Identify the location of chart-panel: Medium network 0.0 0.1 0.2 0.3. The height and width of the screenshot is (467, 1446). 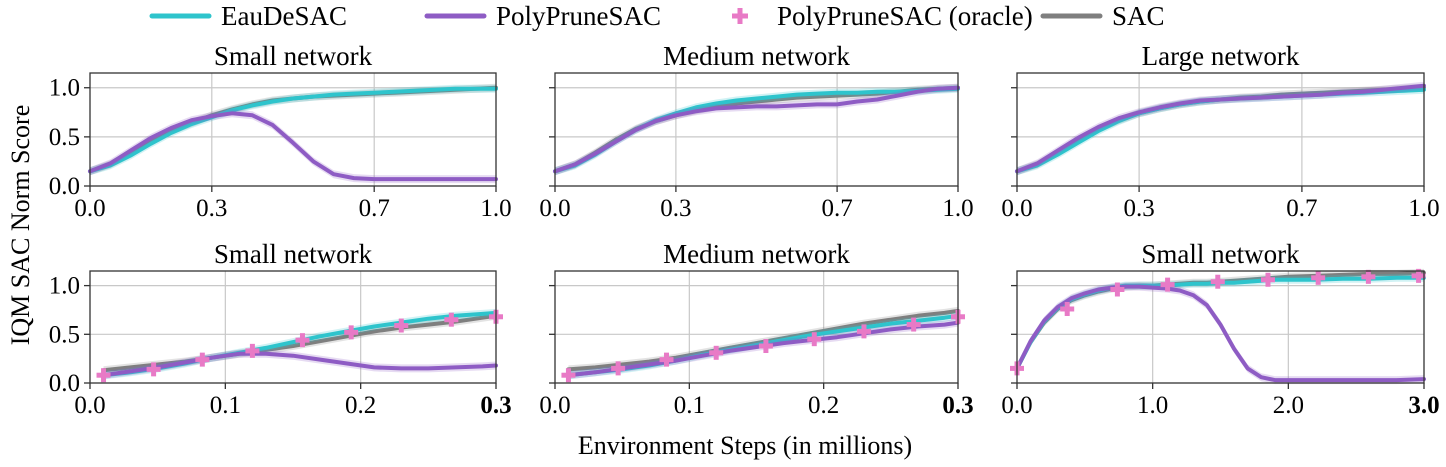
(756, 329).